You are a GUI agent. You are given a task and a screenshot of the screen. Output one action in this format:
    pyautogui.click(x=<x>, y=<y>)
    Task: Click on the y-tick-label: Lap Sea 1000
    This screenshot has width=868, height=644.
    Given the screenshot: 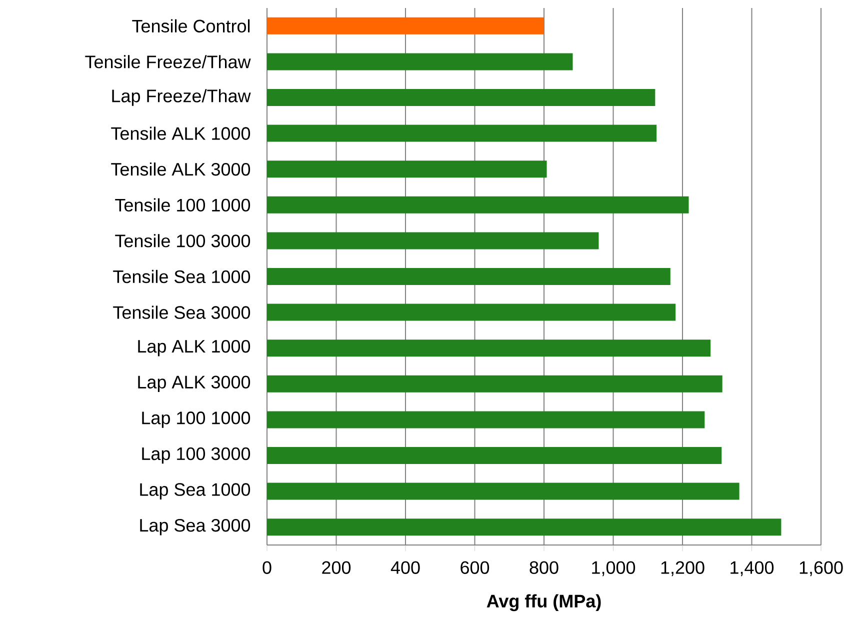 What is the action you would take?
    pyautogui.click(x=195, y=491)
    